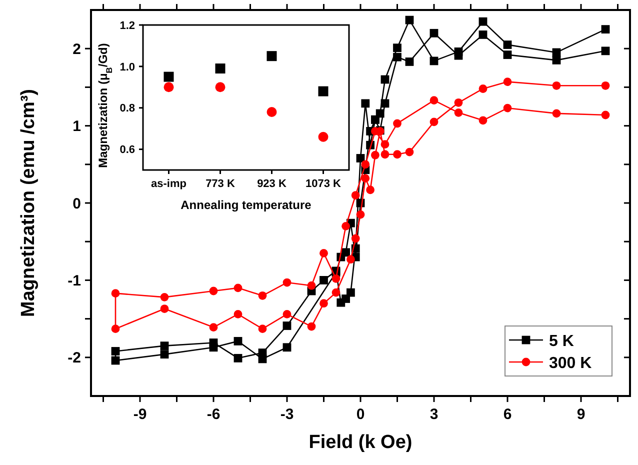  What do you see at coordinates (169, 184) in the screenshot?
I see `x-tick-label: as-imp` at bounding box center [169, 184].